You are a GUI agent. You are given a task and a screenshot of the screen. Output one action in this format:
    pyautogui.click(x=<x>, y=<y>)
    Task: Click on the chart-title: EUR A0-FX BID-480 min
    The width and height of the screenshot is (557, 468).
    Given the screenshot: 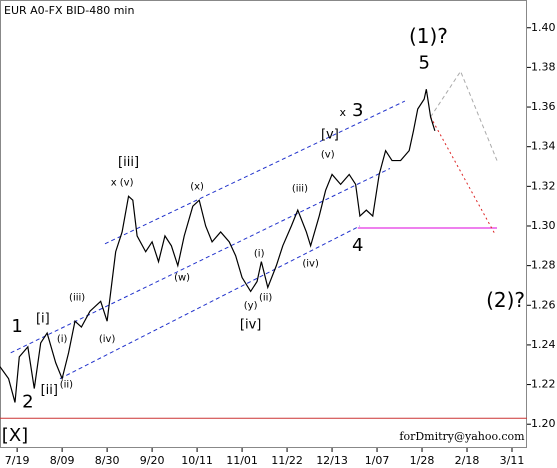 What is the action you would take?
    pyautogui.click(x=69, y=10)
    